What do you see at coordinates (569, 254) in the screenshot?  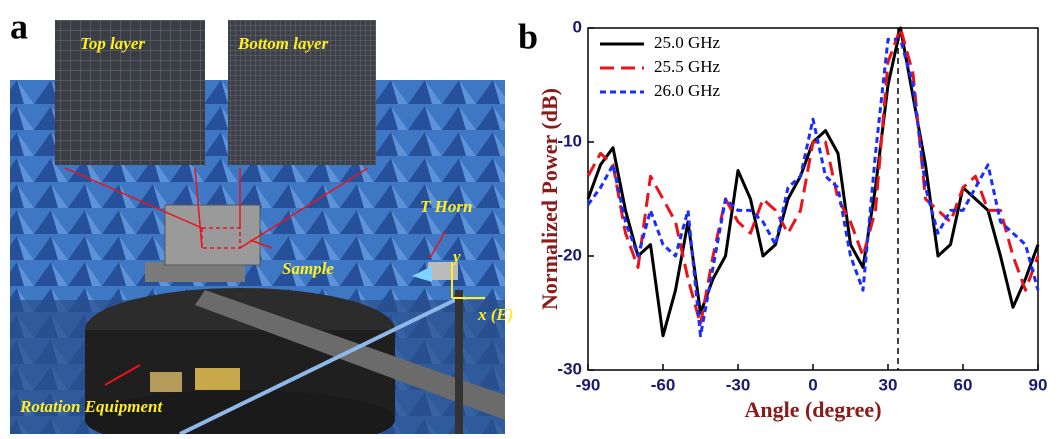 I see `y-tick-label: -20` at bounding box center [569, 254].